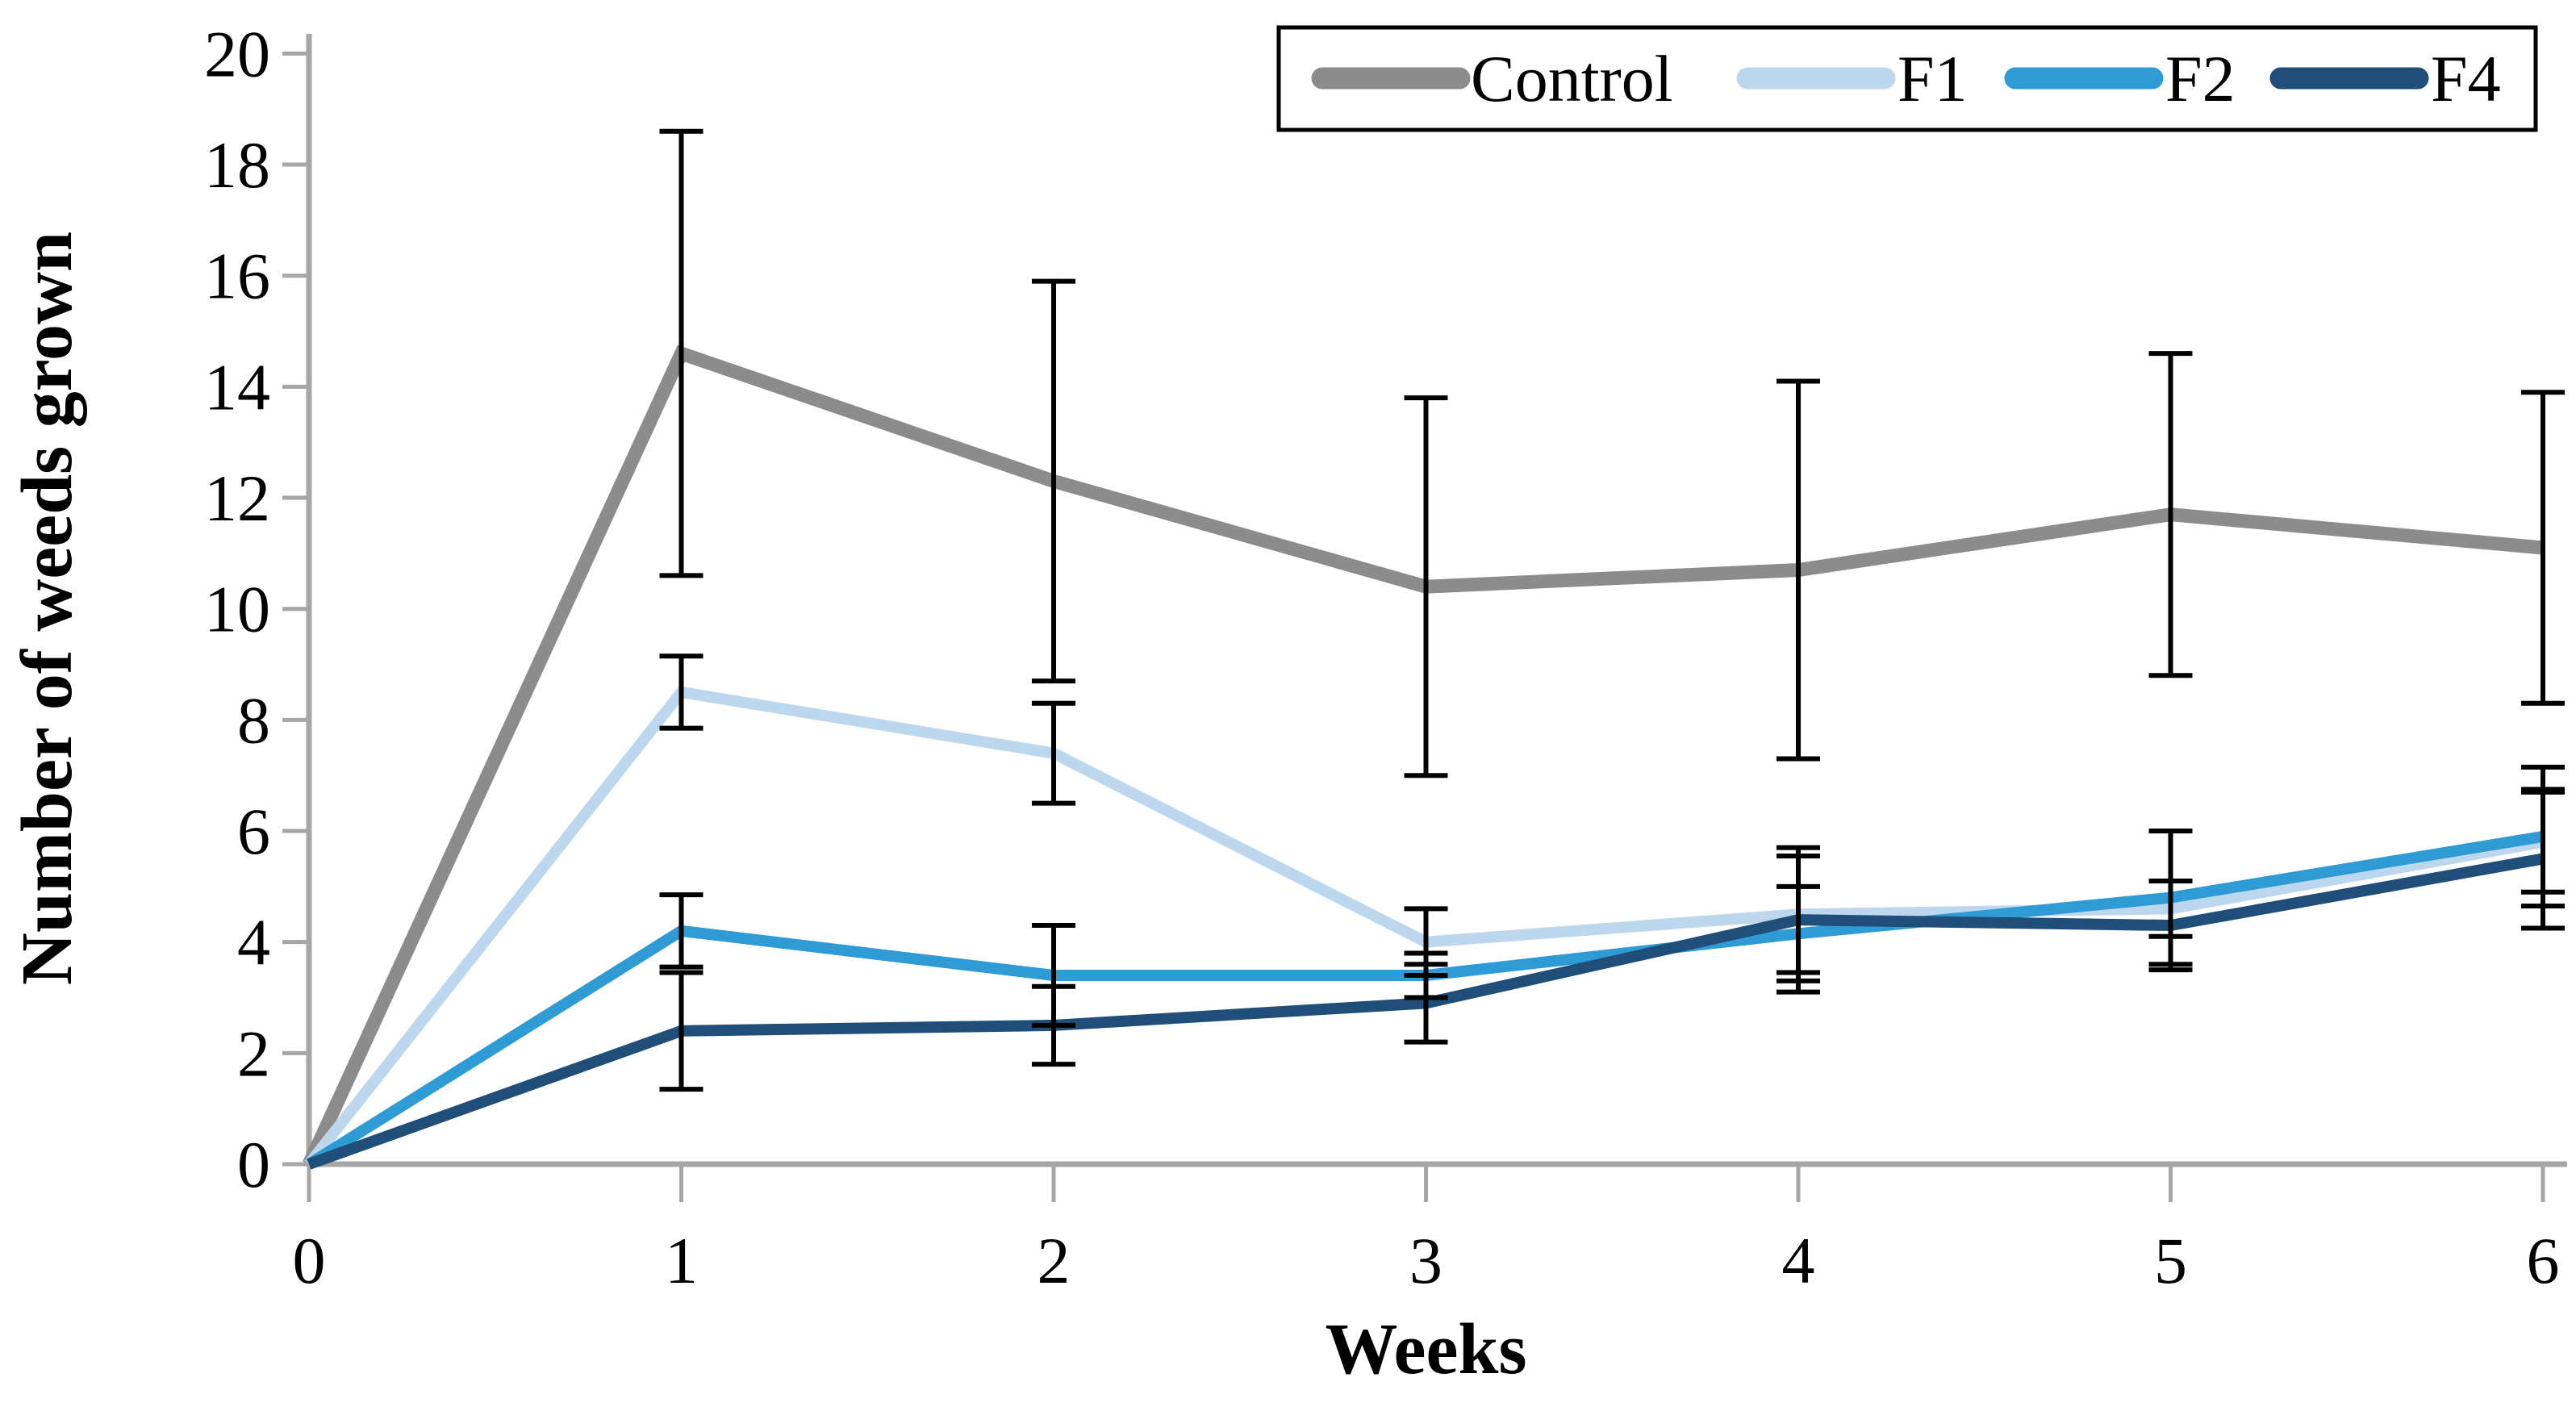  I want to click on legend-label-f1: F1, so click(1933, 78).